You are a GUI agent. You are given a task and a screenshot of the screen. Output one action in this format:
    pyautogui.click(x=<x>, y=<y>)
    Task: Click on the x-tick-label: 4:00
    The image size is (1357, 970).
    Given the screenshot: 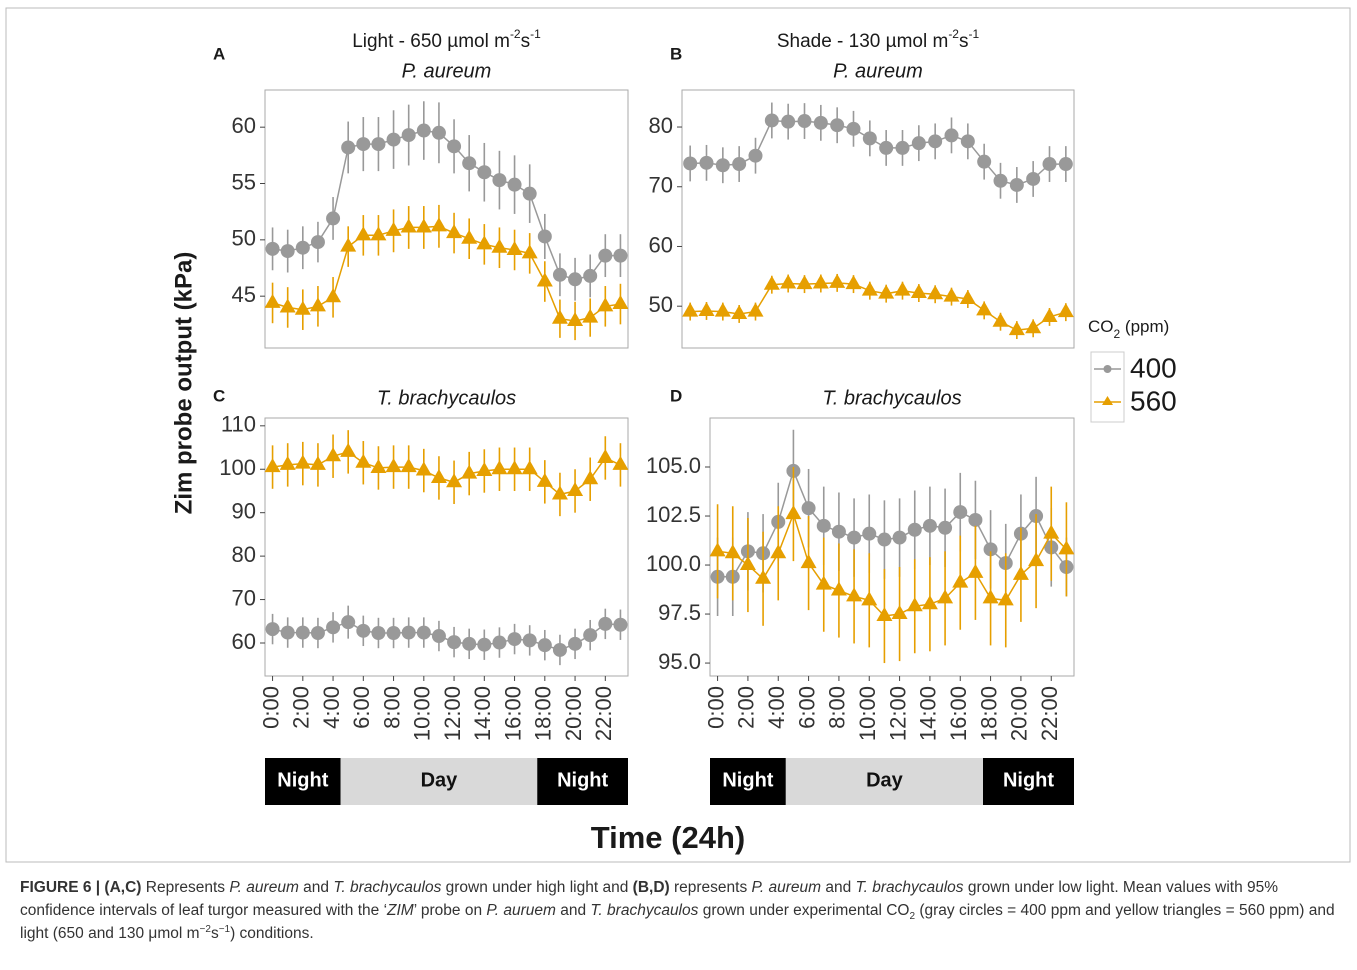 What is the action you would take?
    pyautogui.click(x=776, y=707)
    